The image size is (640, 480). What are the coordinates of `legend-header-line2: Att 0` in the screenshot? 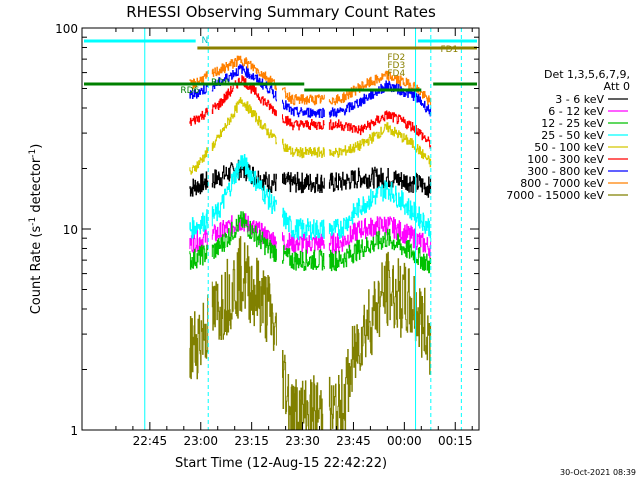 It's located at (617, 86).